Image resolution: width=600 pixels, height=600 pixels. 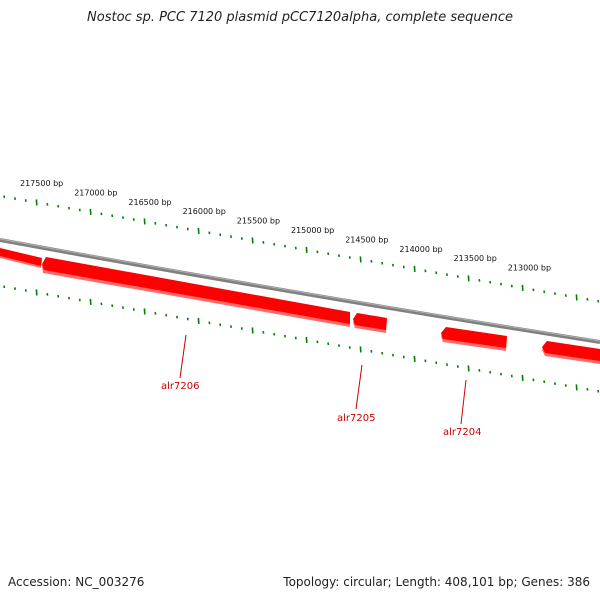 What do you see at coordinates (204, 211) in the screenshot?
I see `scale-label: 216000 bp` at bounding box center [204, 211].